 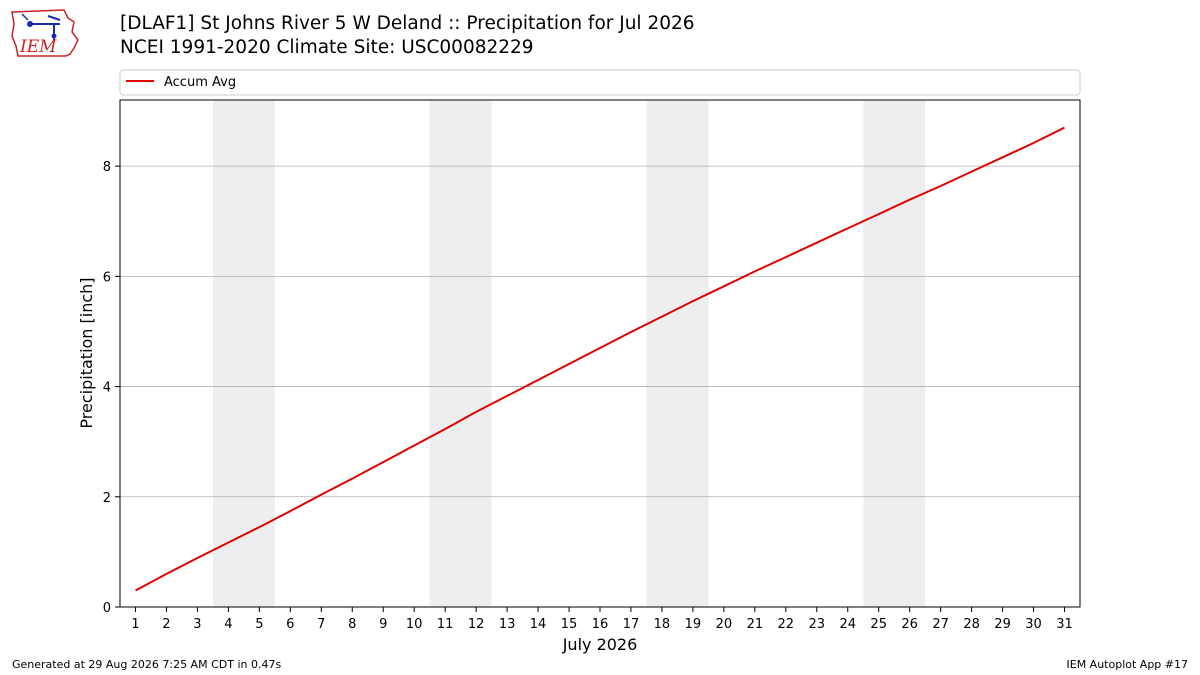 What do you see at coordinates (197, 624) in the screenshot?
I see `x-tick-label: 3` at bounding box center [197, 624].